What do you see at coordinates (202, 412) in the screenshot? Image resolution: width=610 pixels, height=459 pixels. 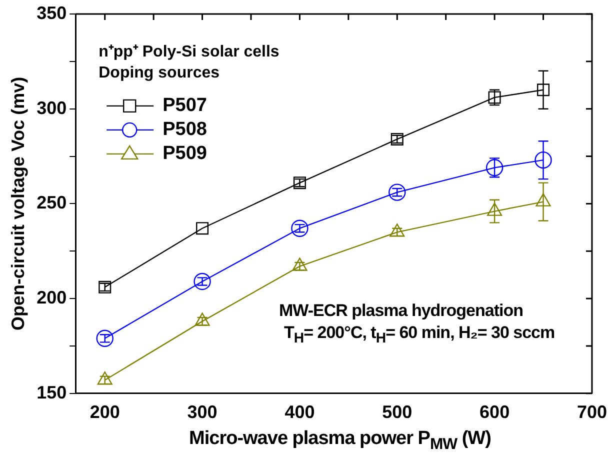 I see `x-tick-label: 300` at bounding box center [202, 412].